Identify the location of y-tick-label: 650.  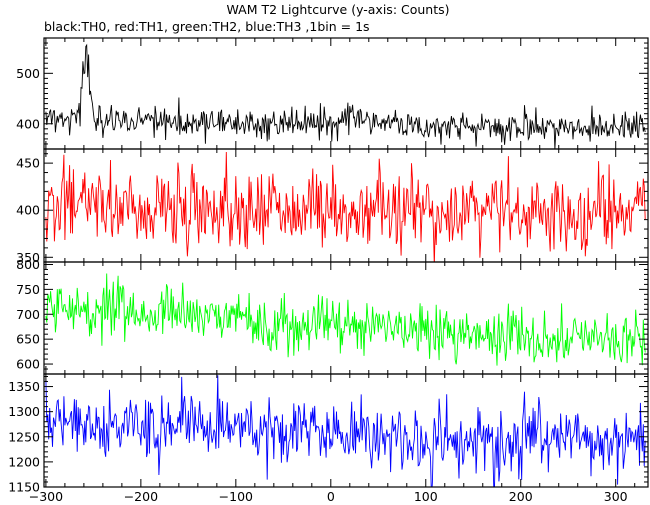
(28, 339).